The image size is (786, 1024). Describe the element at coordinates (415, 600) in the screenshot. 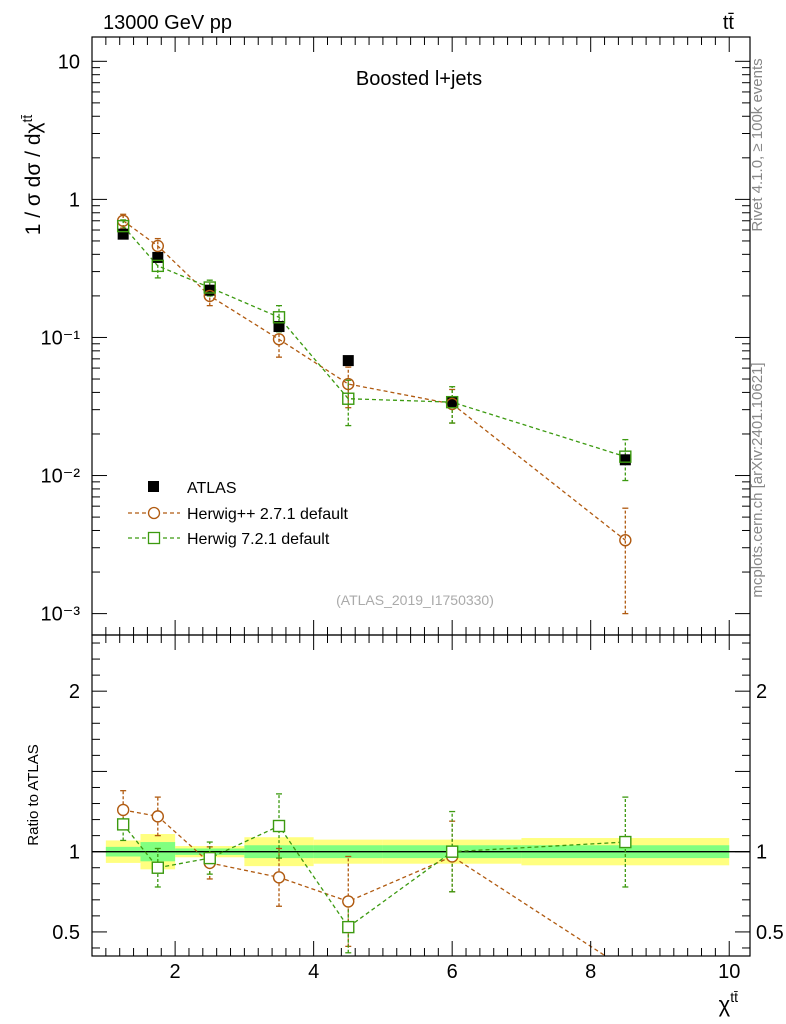

I see `analysis-id-label: (ATLAS_2019_I1750330)` at that location.